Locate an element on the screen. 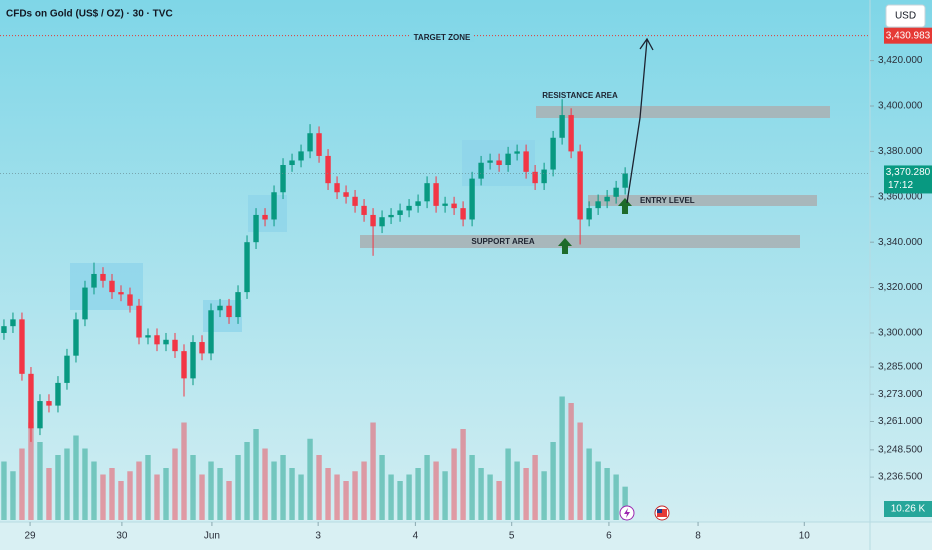 This screenshot has height=550, width=932. y-tick-label: 3,300.000 is located at coordinates (900, 333).